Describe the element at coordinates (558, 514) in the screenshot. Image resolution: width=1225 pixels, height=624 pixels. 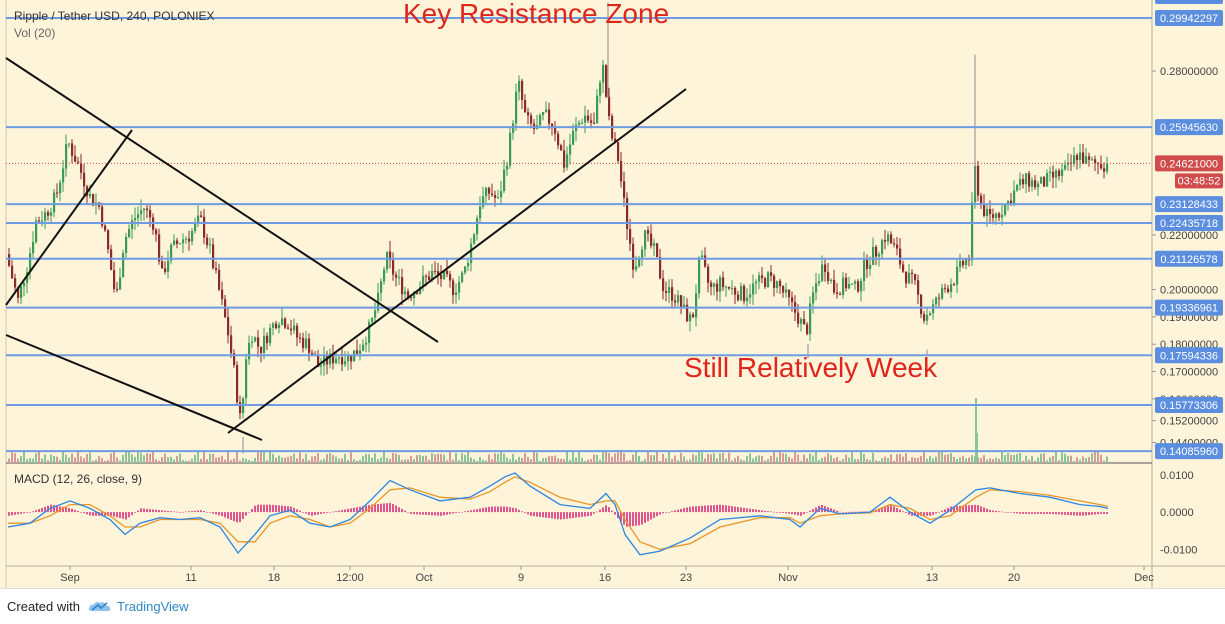
I see `macd-line` at that location.